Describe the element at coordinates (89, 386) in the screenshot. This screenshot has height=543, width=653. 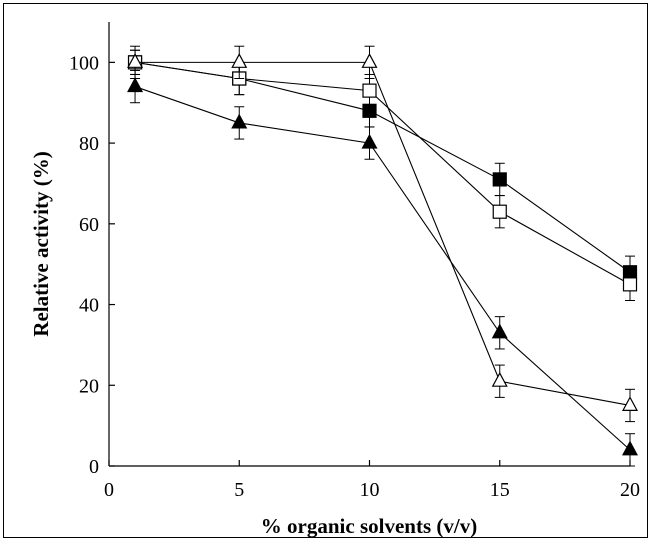
I see `y-tick-label: 20` at that location.